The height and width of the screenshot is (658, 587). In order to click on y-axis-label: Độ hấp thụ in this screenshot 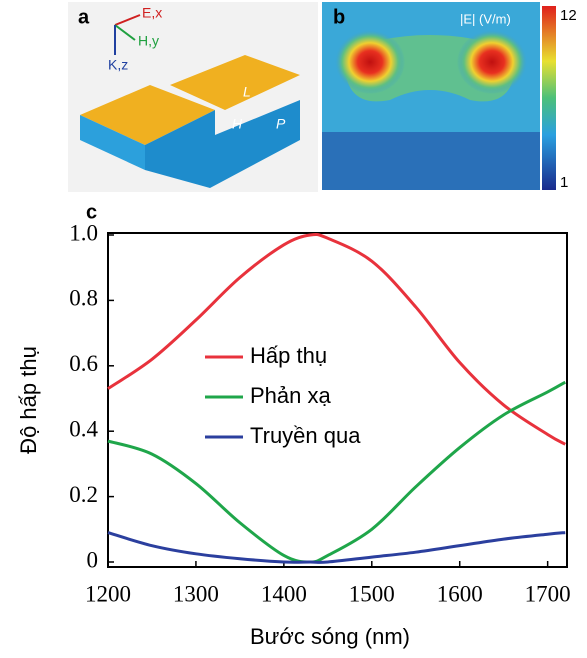, I will do `click(28, 400)`.